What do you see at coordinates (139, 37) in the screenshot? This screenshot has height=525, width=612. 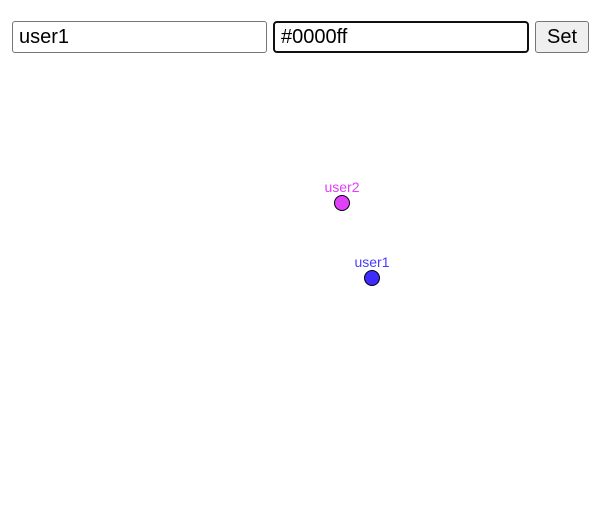 I see `username-input` at bounding box center [139, 37].